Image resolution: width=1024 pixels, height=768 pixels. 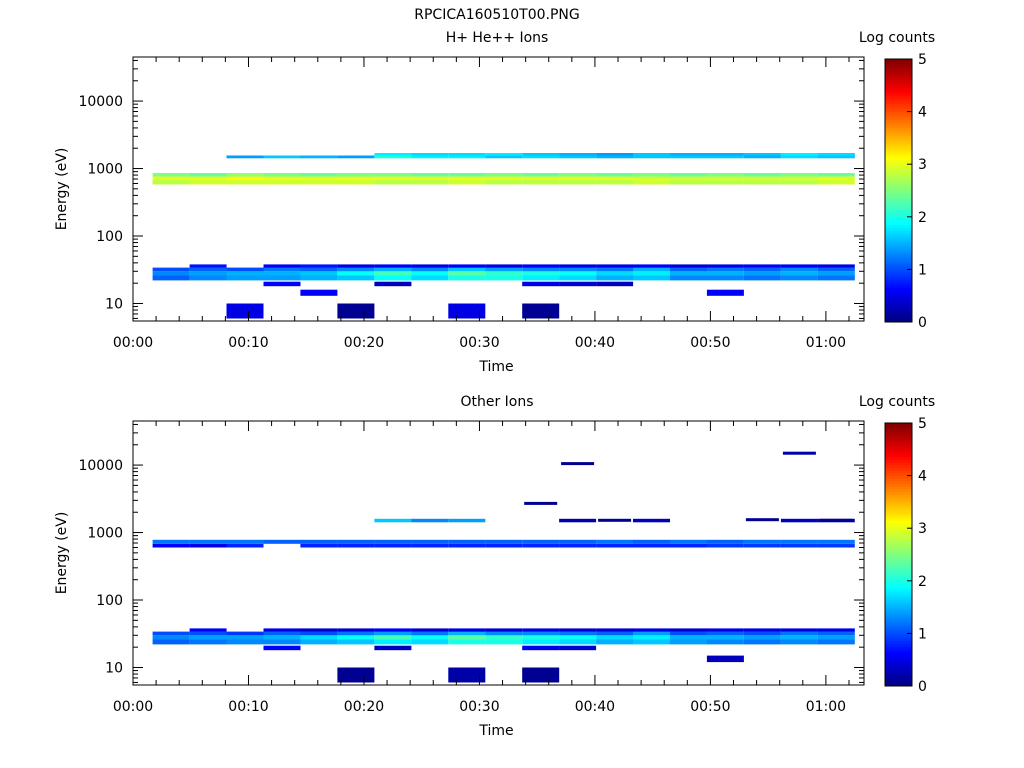 I want to click on colorbar-tick-label: 2, so click(x=922, y=218).